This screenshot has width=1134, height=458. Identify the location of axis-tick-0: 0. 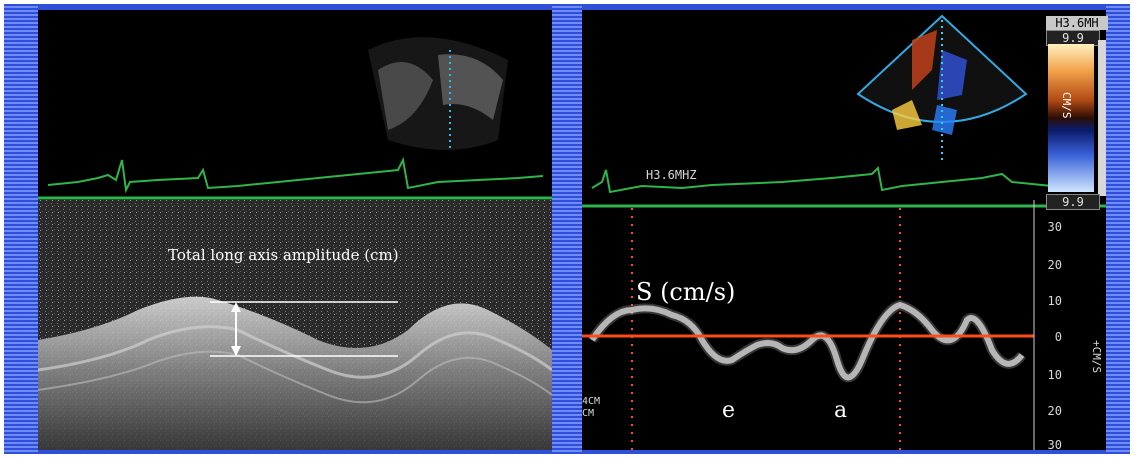
(1058, 337).